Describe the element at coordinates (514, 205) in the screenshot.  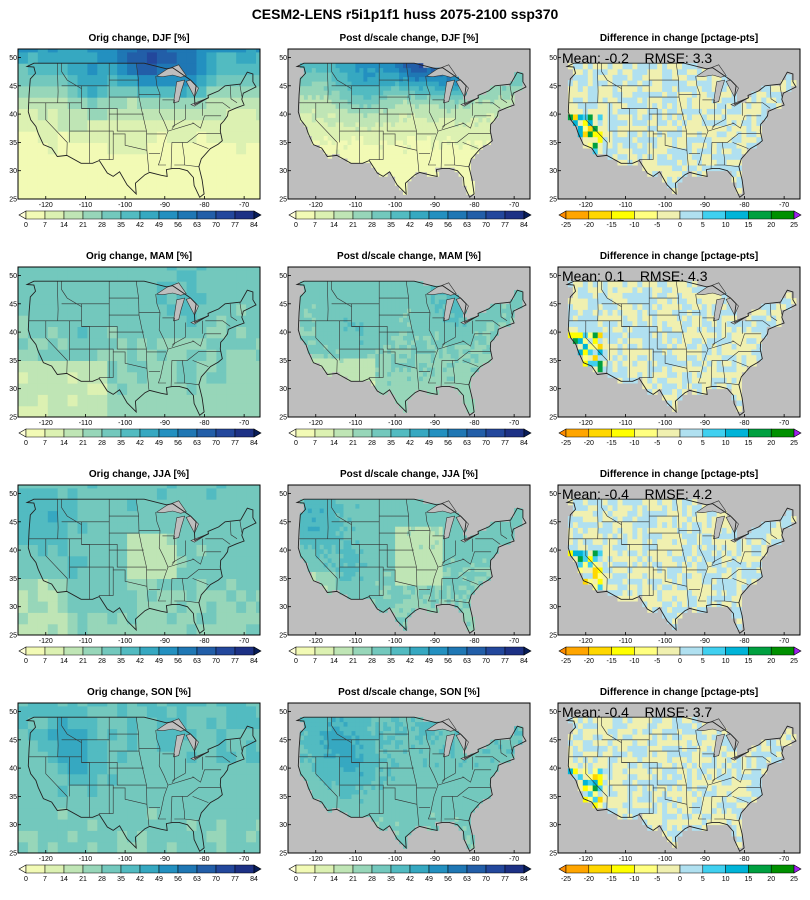
I see `lon-tick-label: -70` at that location.